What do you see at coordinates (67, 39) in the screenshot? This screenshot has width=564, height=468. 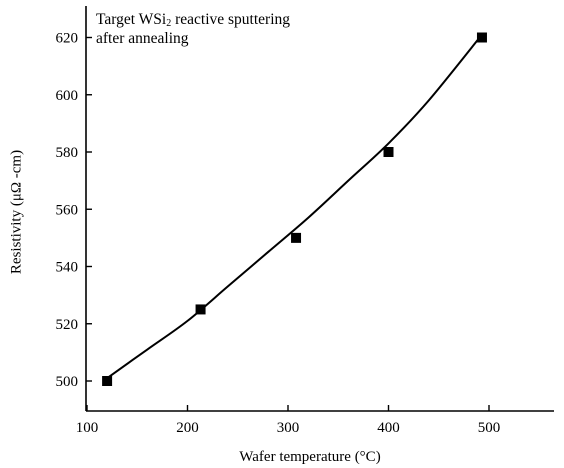 I see `y-tick-label: 620` at bounding box center [67, 39].